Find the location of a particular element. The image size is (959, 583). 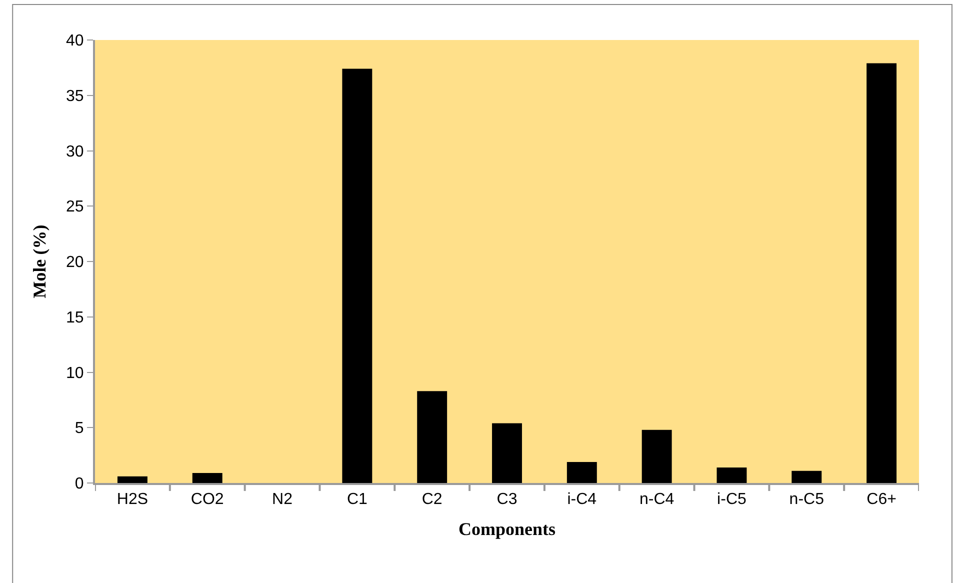

y-tick-label: 5 is located at coordinates (79, 429).